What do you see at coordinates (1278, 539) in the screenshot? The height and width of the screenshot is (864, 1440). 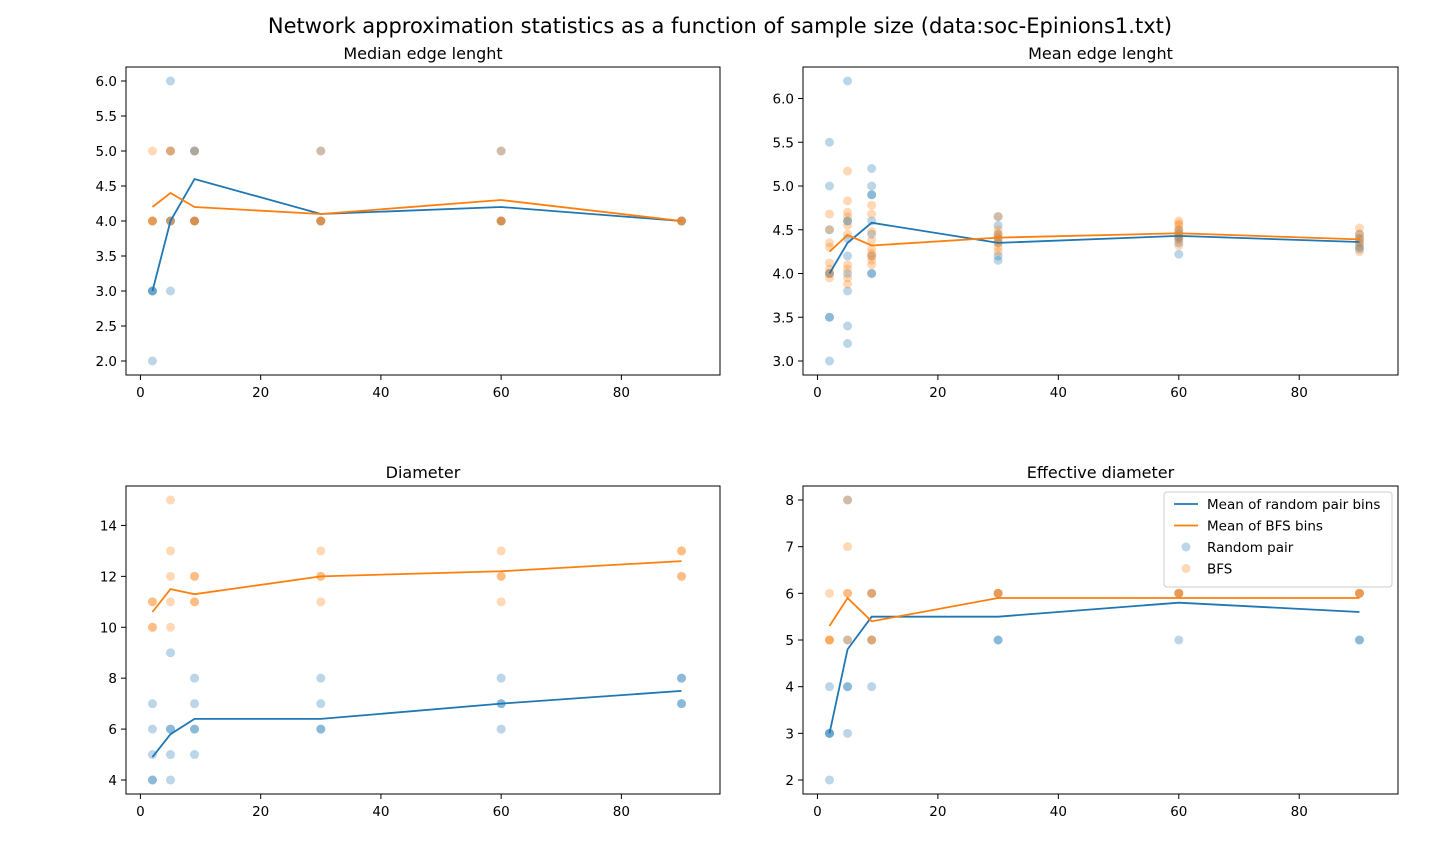 I see `legend-box` at bounding box center [1278, 539].